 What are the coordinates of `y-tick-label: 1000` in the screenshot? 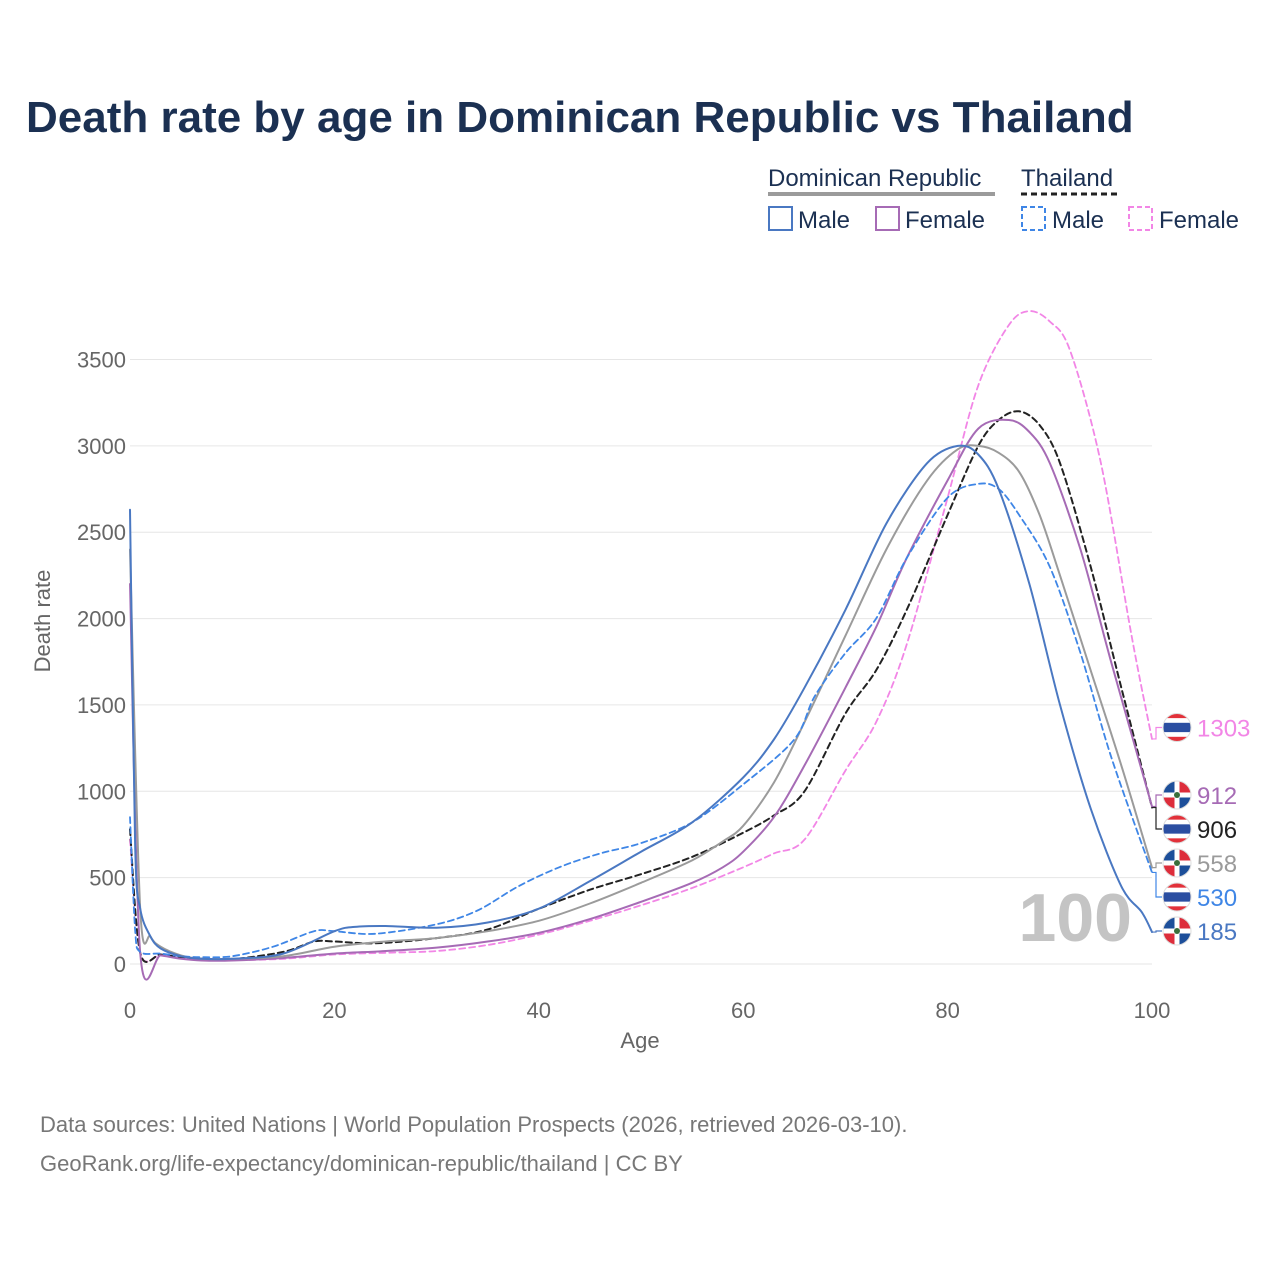 It's located at (101, 791).